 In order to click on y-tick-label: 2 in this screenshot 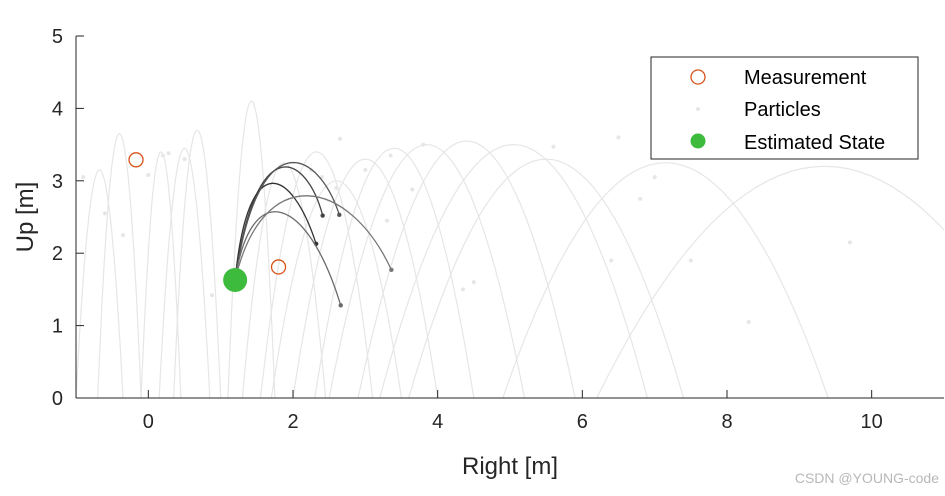, I will do `click(57, 254)`.